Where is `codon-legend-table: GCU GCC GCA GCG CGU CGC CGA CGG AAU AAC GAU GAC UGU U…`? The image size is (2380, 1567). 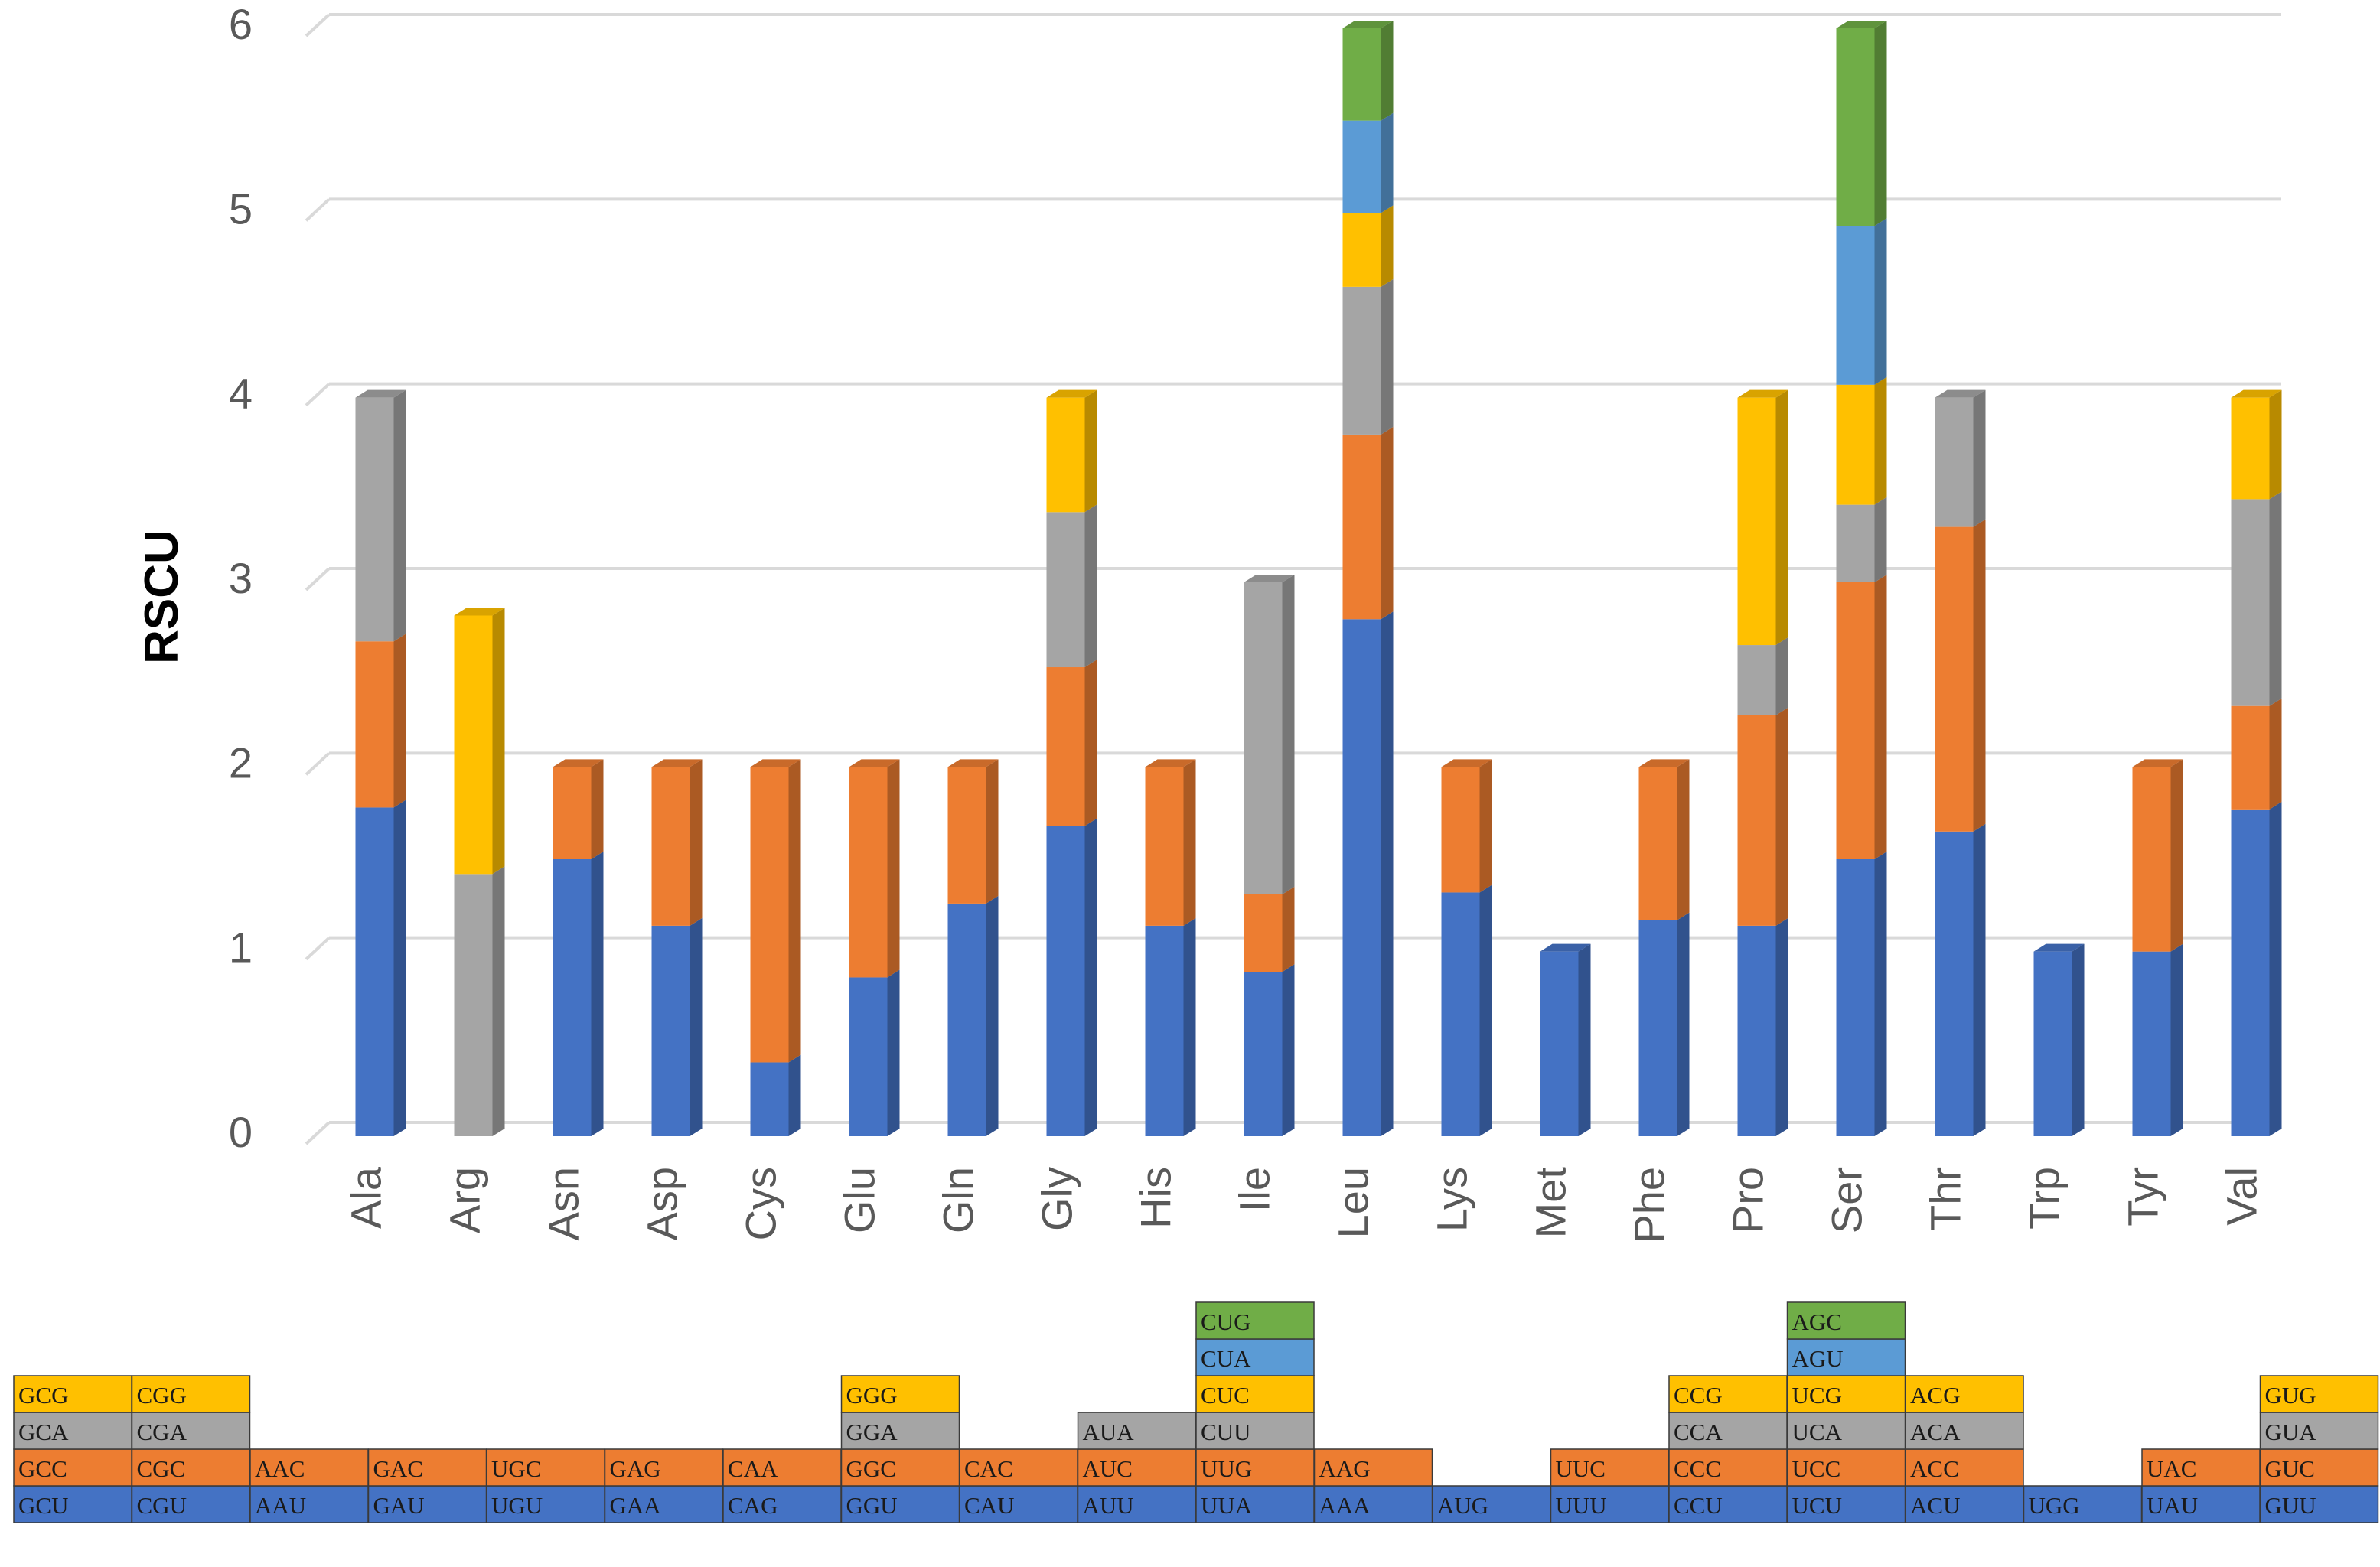 codon-legend-table: GCU GCC GCA GCG CGU CGC CGA CGG AAU AAC GAU GAC UGU U… is located at coordinates (1196, 1412).